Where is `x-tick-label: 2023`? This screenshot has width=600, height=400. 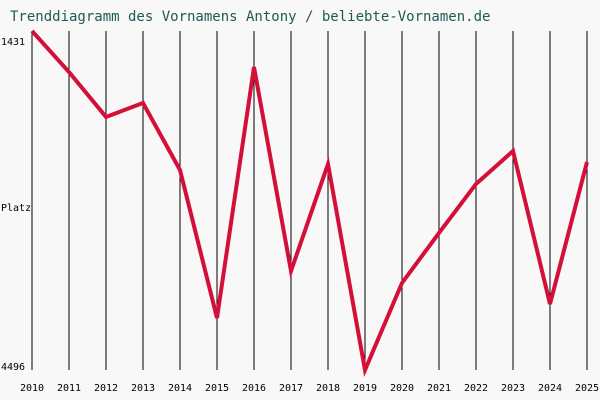 x-tick-label: 2023 is located at coordinates (513, 388).